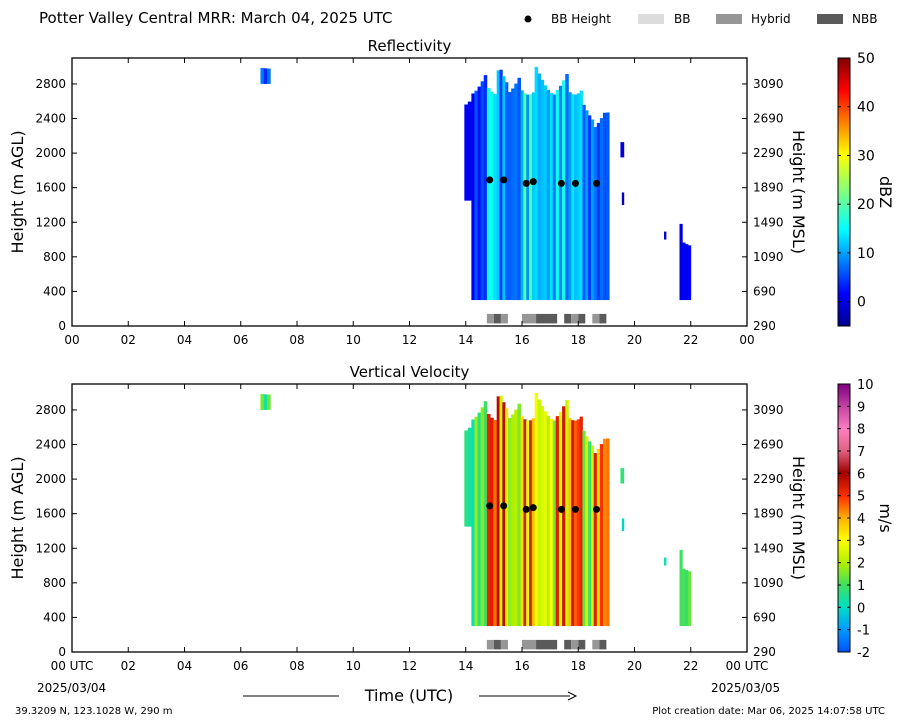 Image resolution: width=900 pixels, height=725 pixels. What do you see at coordinates (690, 666) in the screenshot?
I see `x-tick-label: 22` at bounding box center [690, 666].